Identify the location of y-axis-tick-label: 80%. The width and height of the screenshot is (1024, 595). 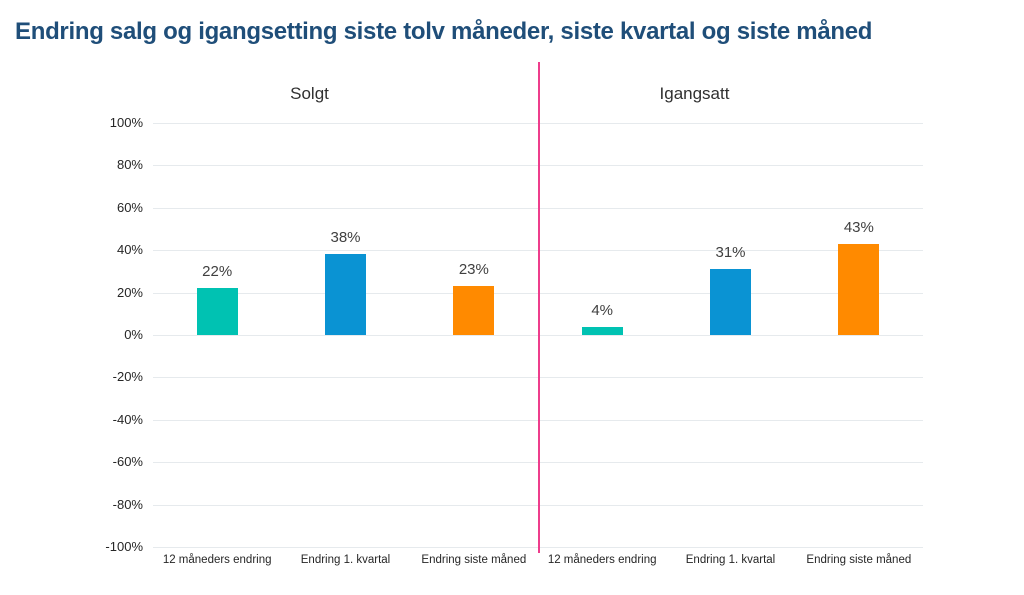
(129, 165).